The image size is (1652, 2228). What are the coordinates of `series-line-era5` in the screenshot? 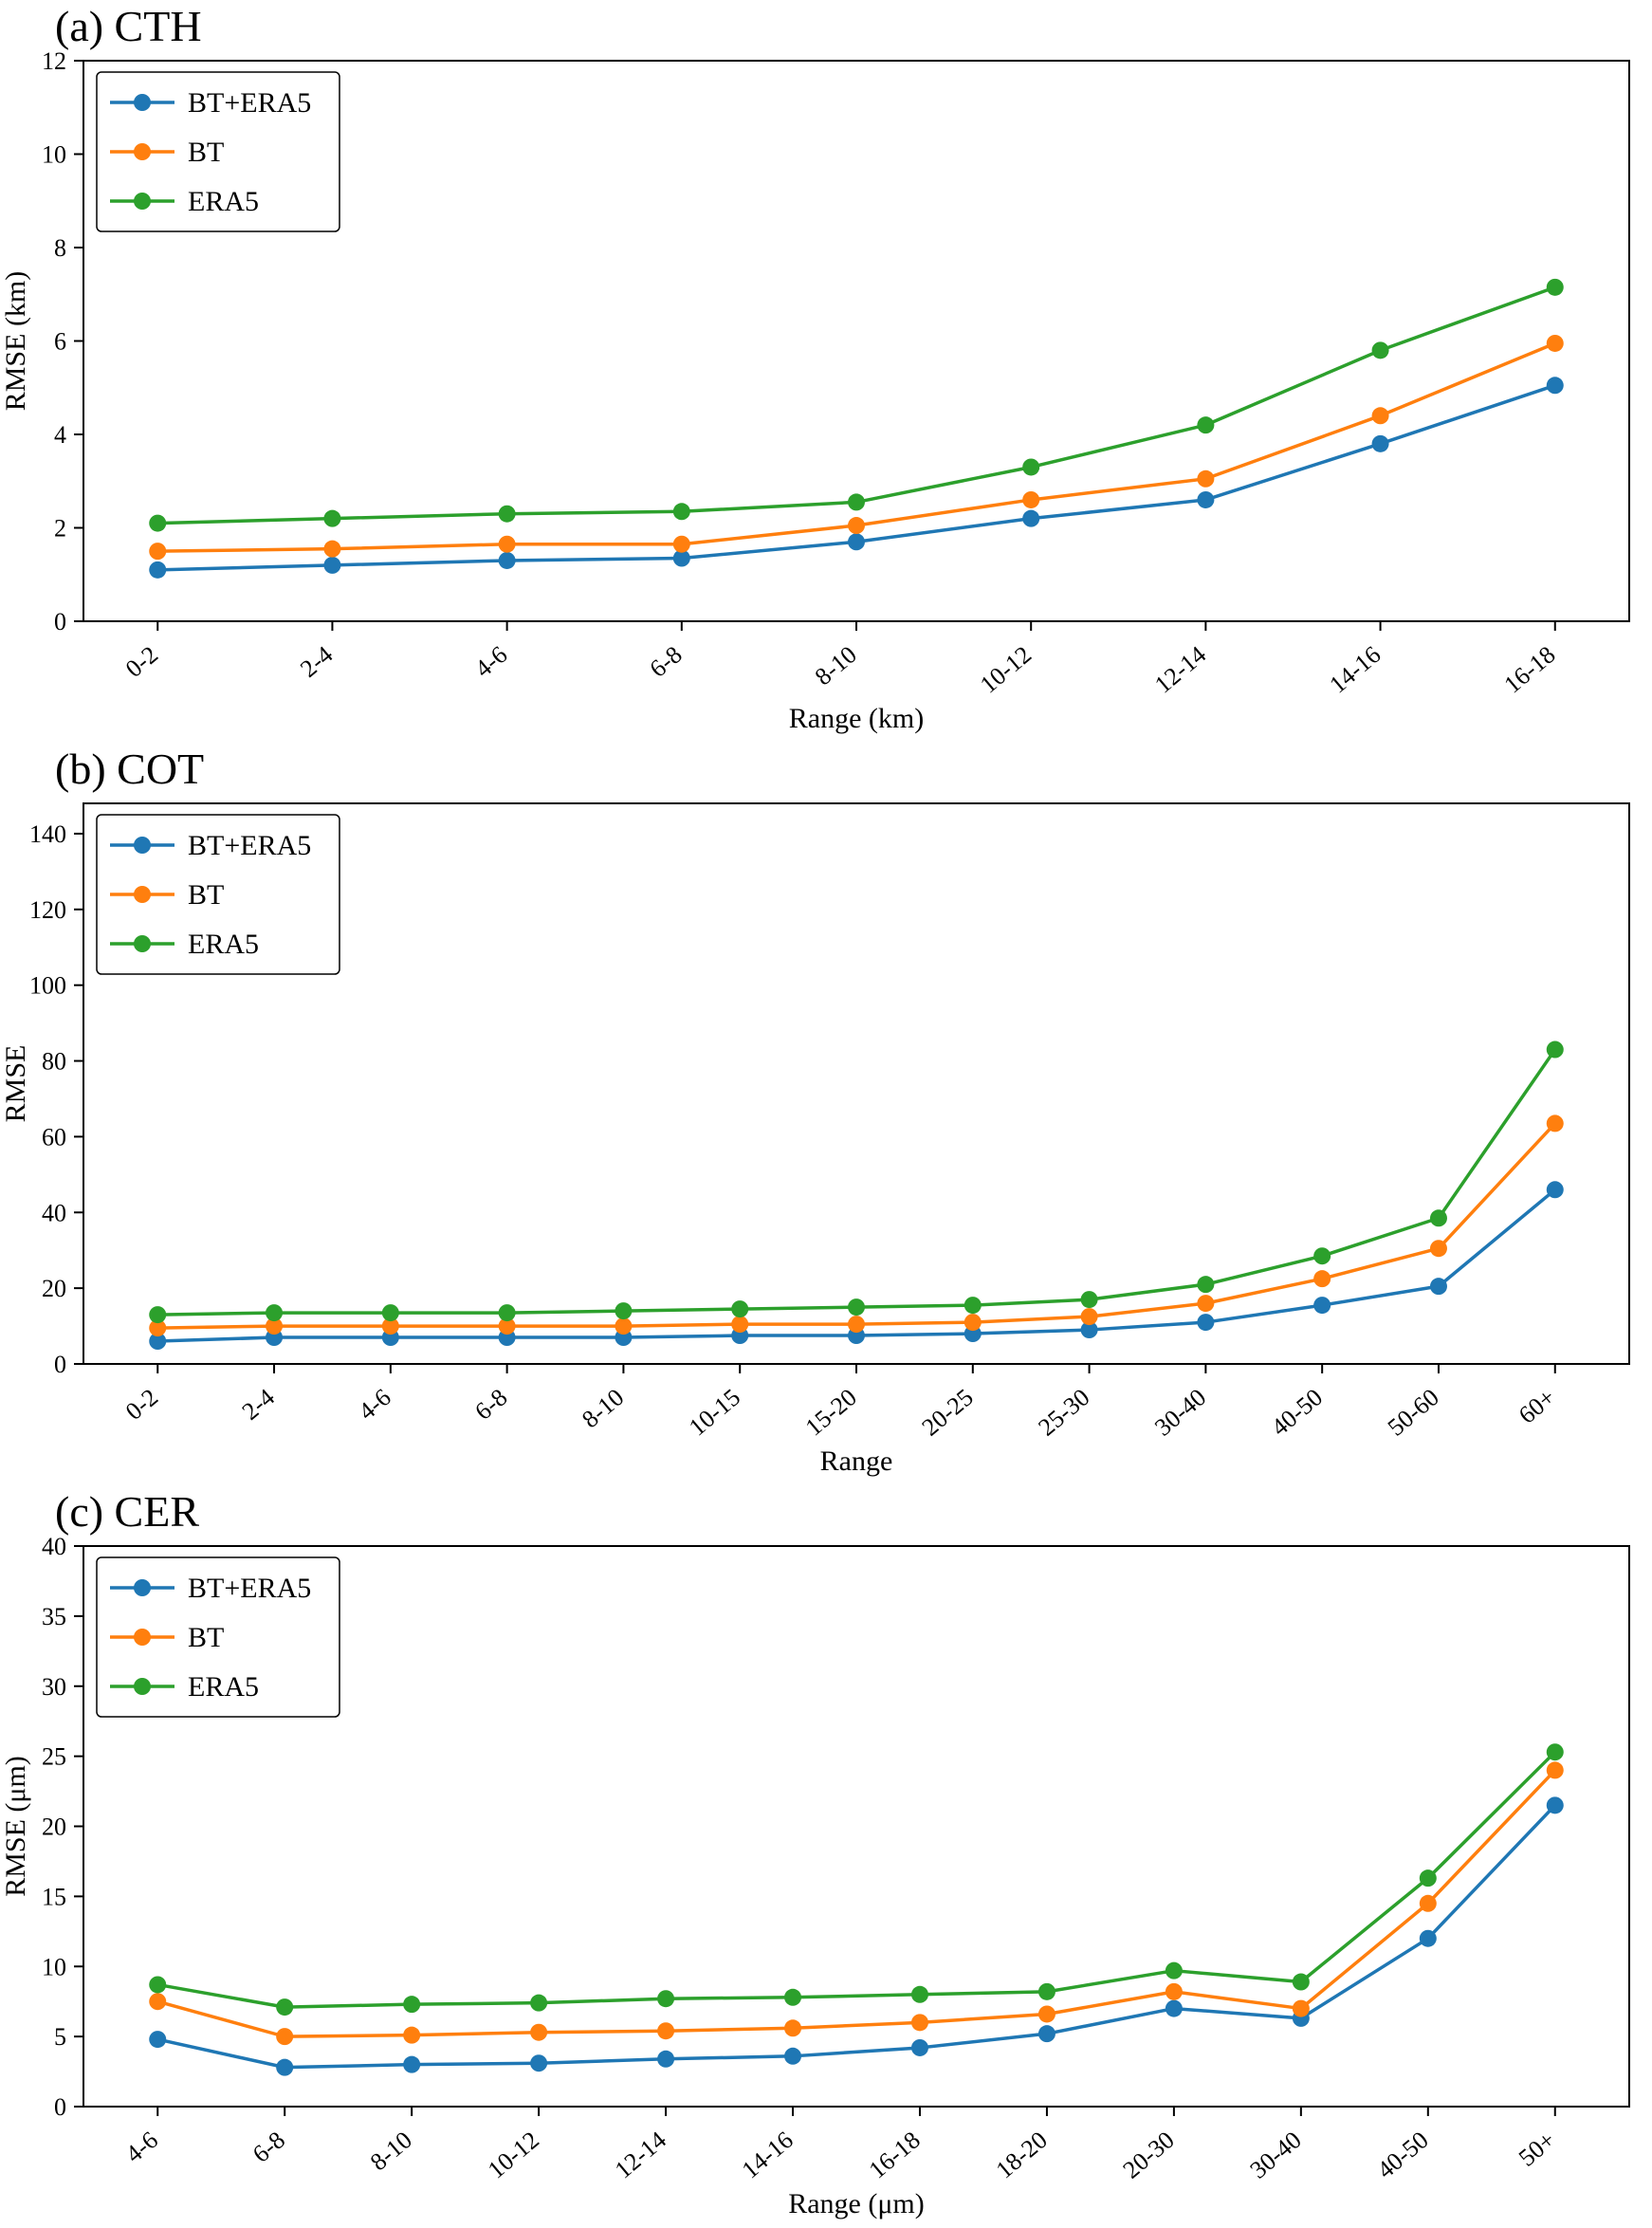 It's located at (857, 1182).